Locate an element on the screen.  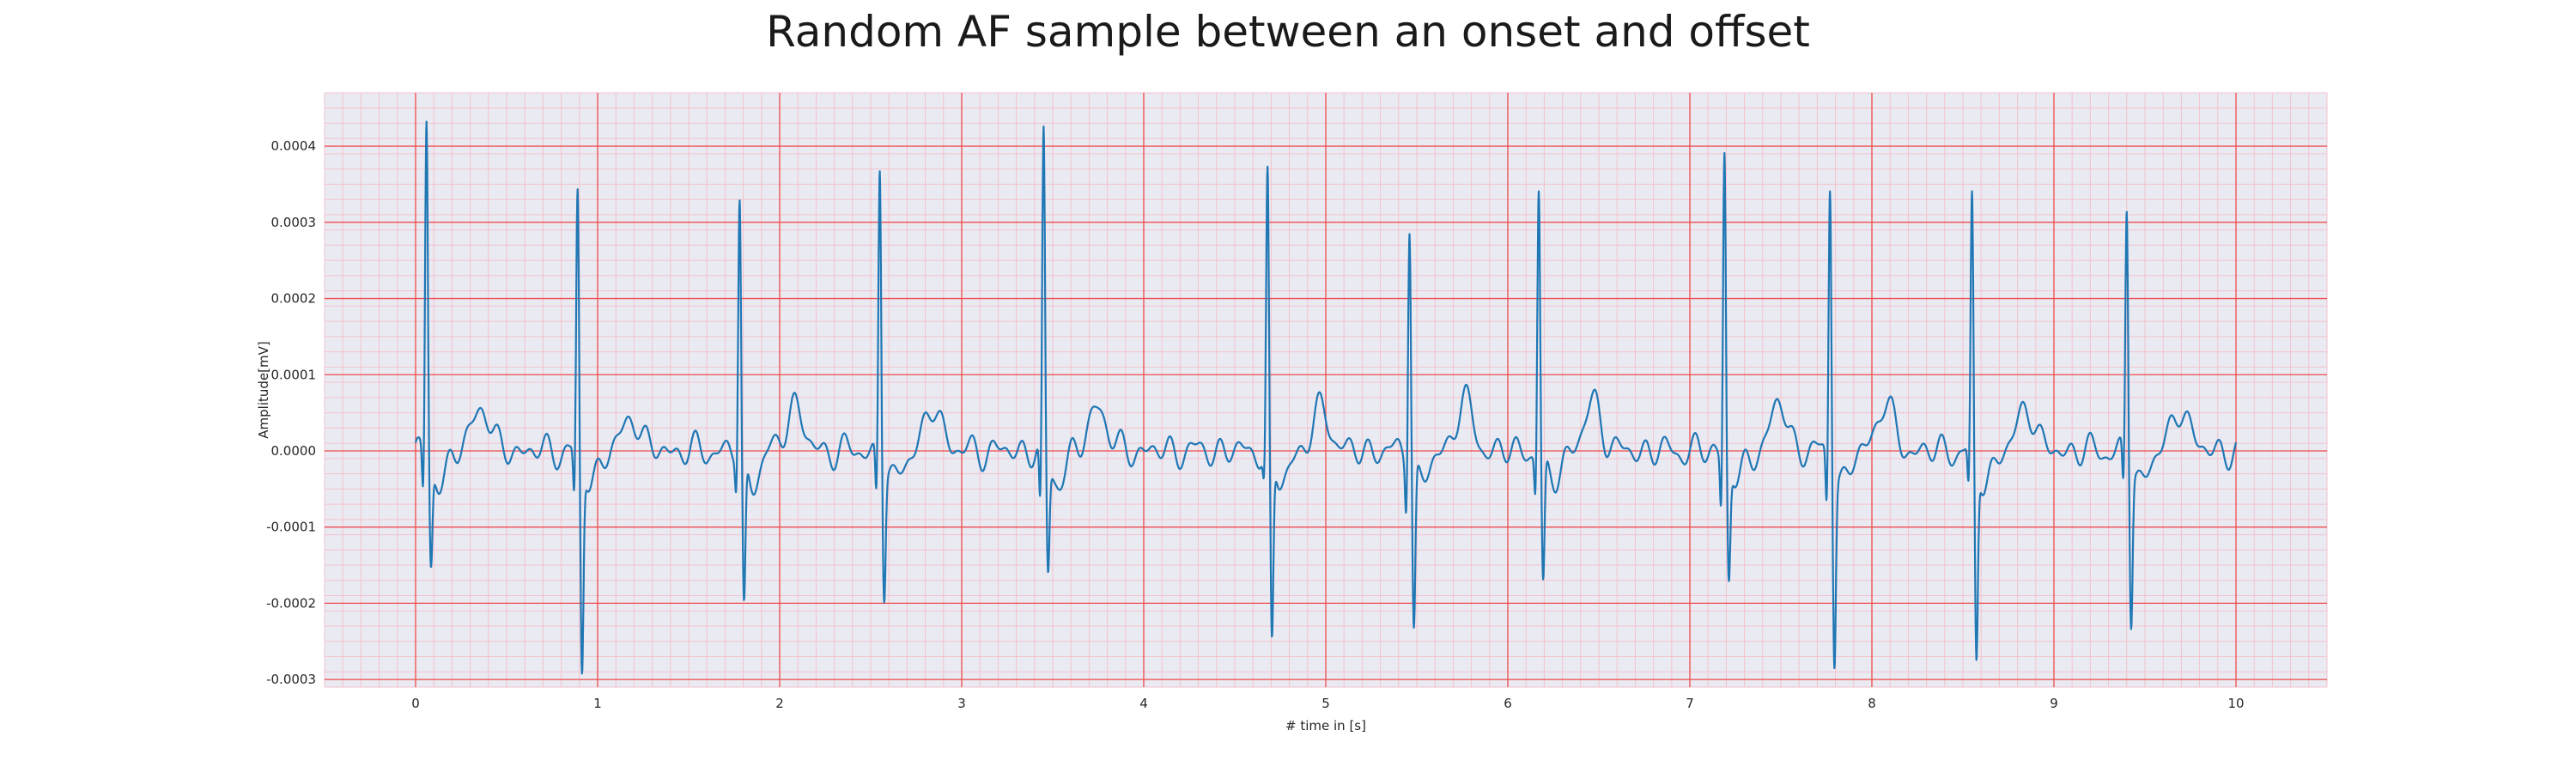
x-tick-label: 1 is located at coordinates (597, 703).